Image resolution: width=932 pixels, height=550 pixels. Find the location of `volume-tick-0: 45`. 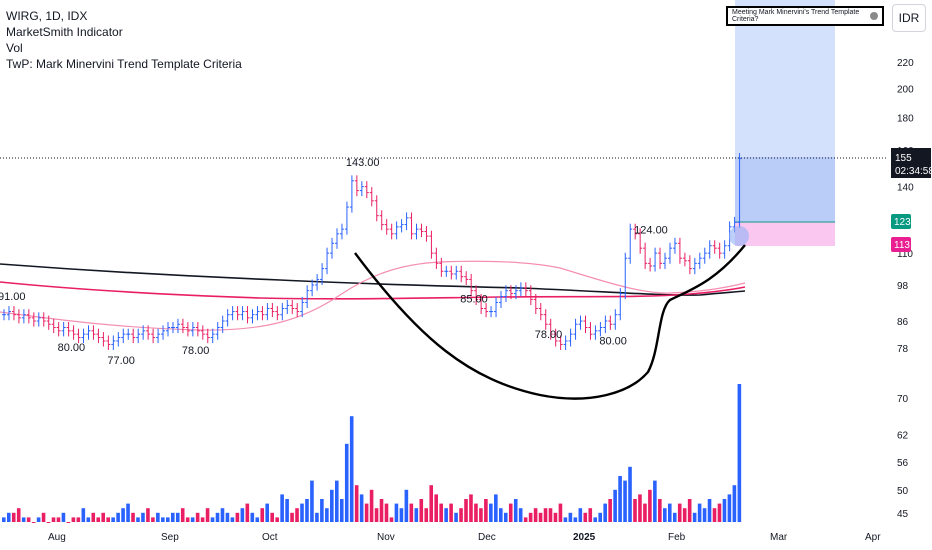

volume-tick-0: 45 is located at coordinates (903, 514).